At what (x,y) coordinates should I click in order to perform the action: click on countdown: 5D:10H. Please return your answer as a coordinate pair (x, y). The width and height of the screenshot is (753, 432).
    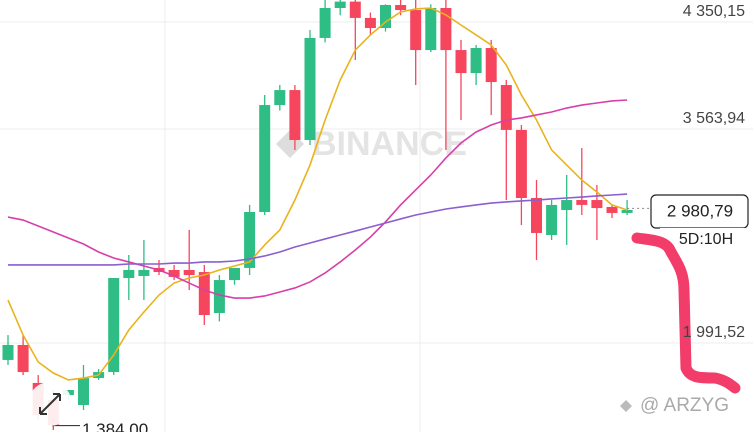
    Looking at the image, I should click on (706, 239).